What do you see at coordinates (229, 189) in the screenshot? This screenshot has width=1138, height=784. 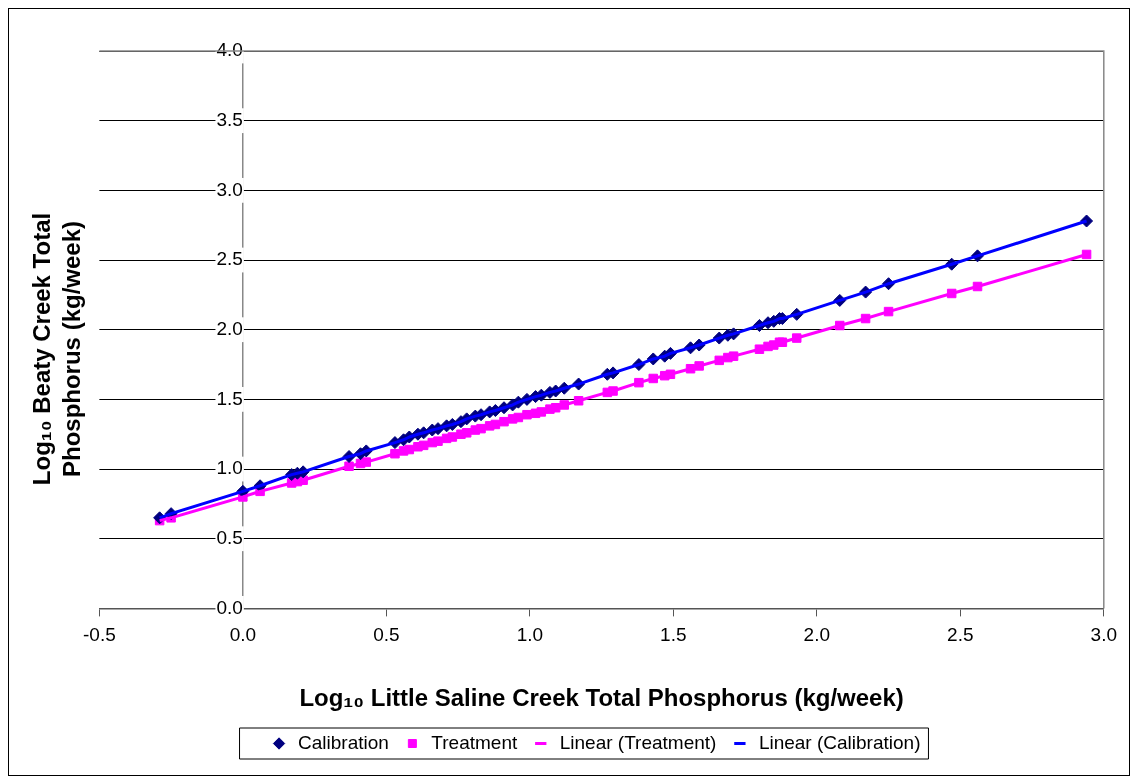 I see `y-tick-label: 3.0` at bounding box center [229, 189].